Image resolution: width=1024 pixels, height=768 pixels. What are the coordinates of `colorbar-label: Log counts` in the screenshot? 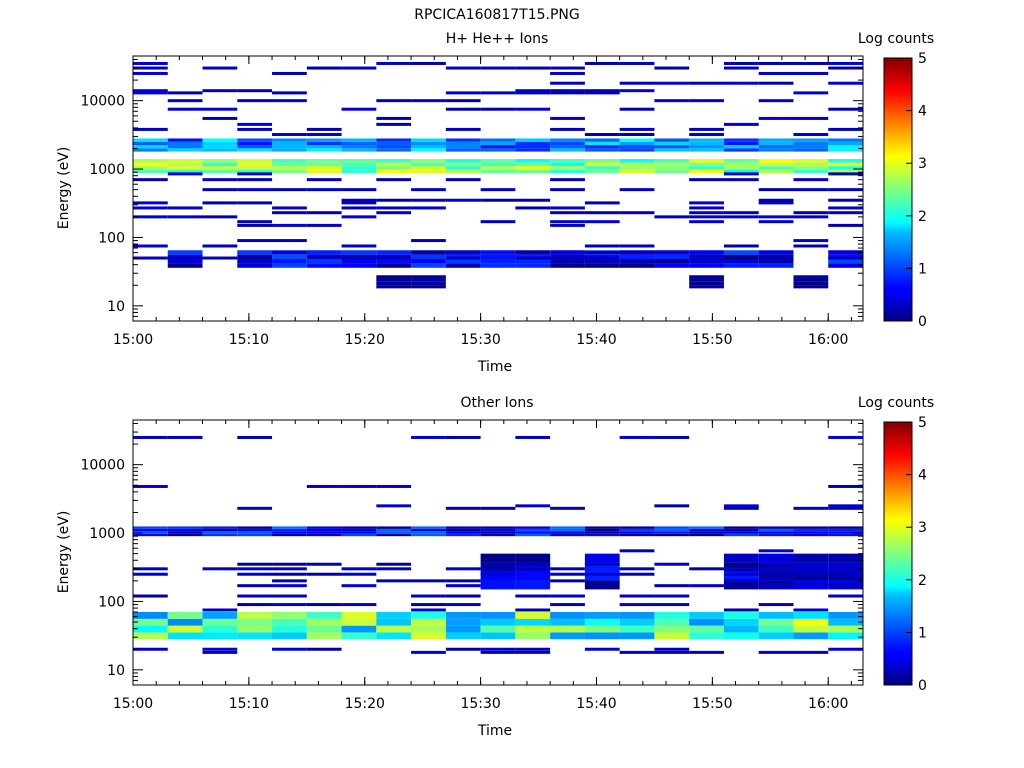 It's located at (896, 39).